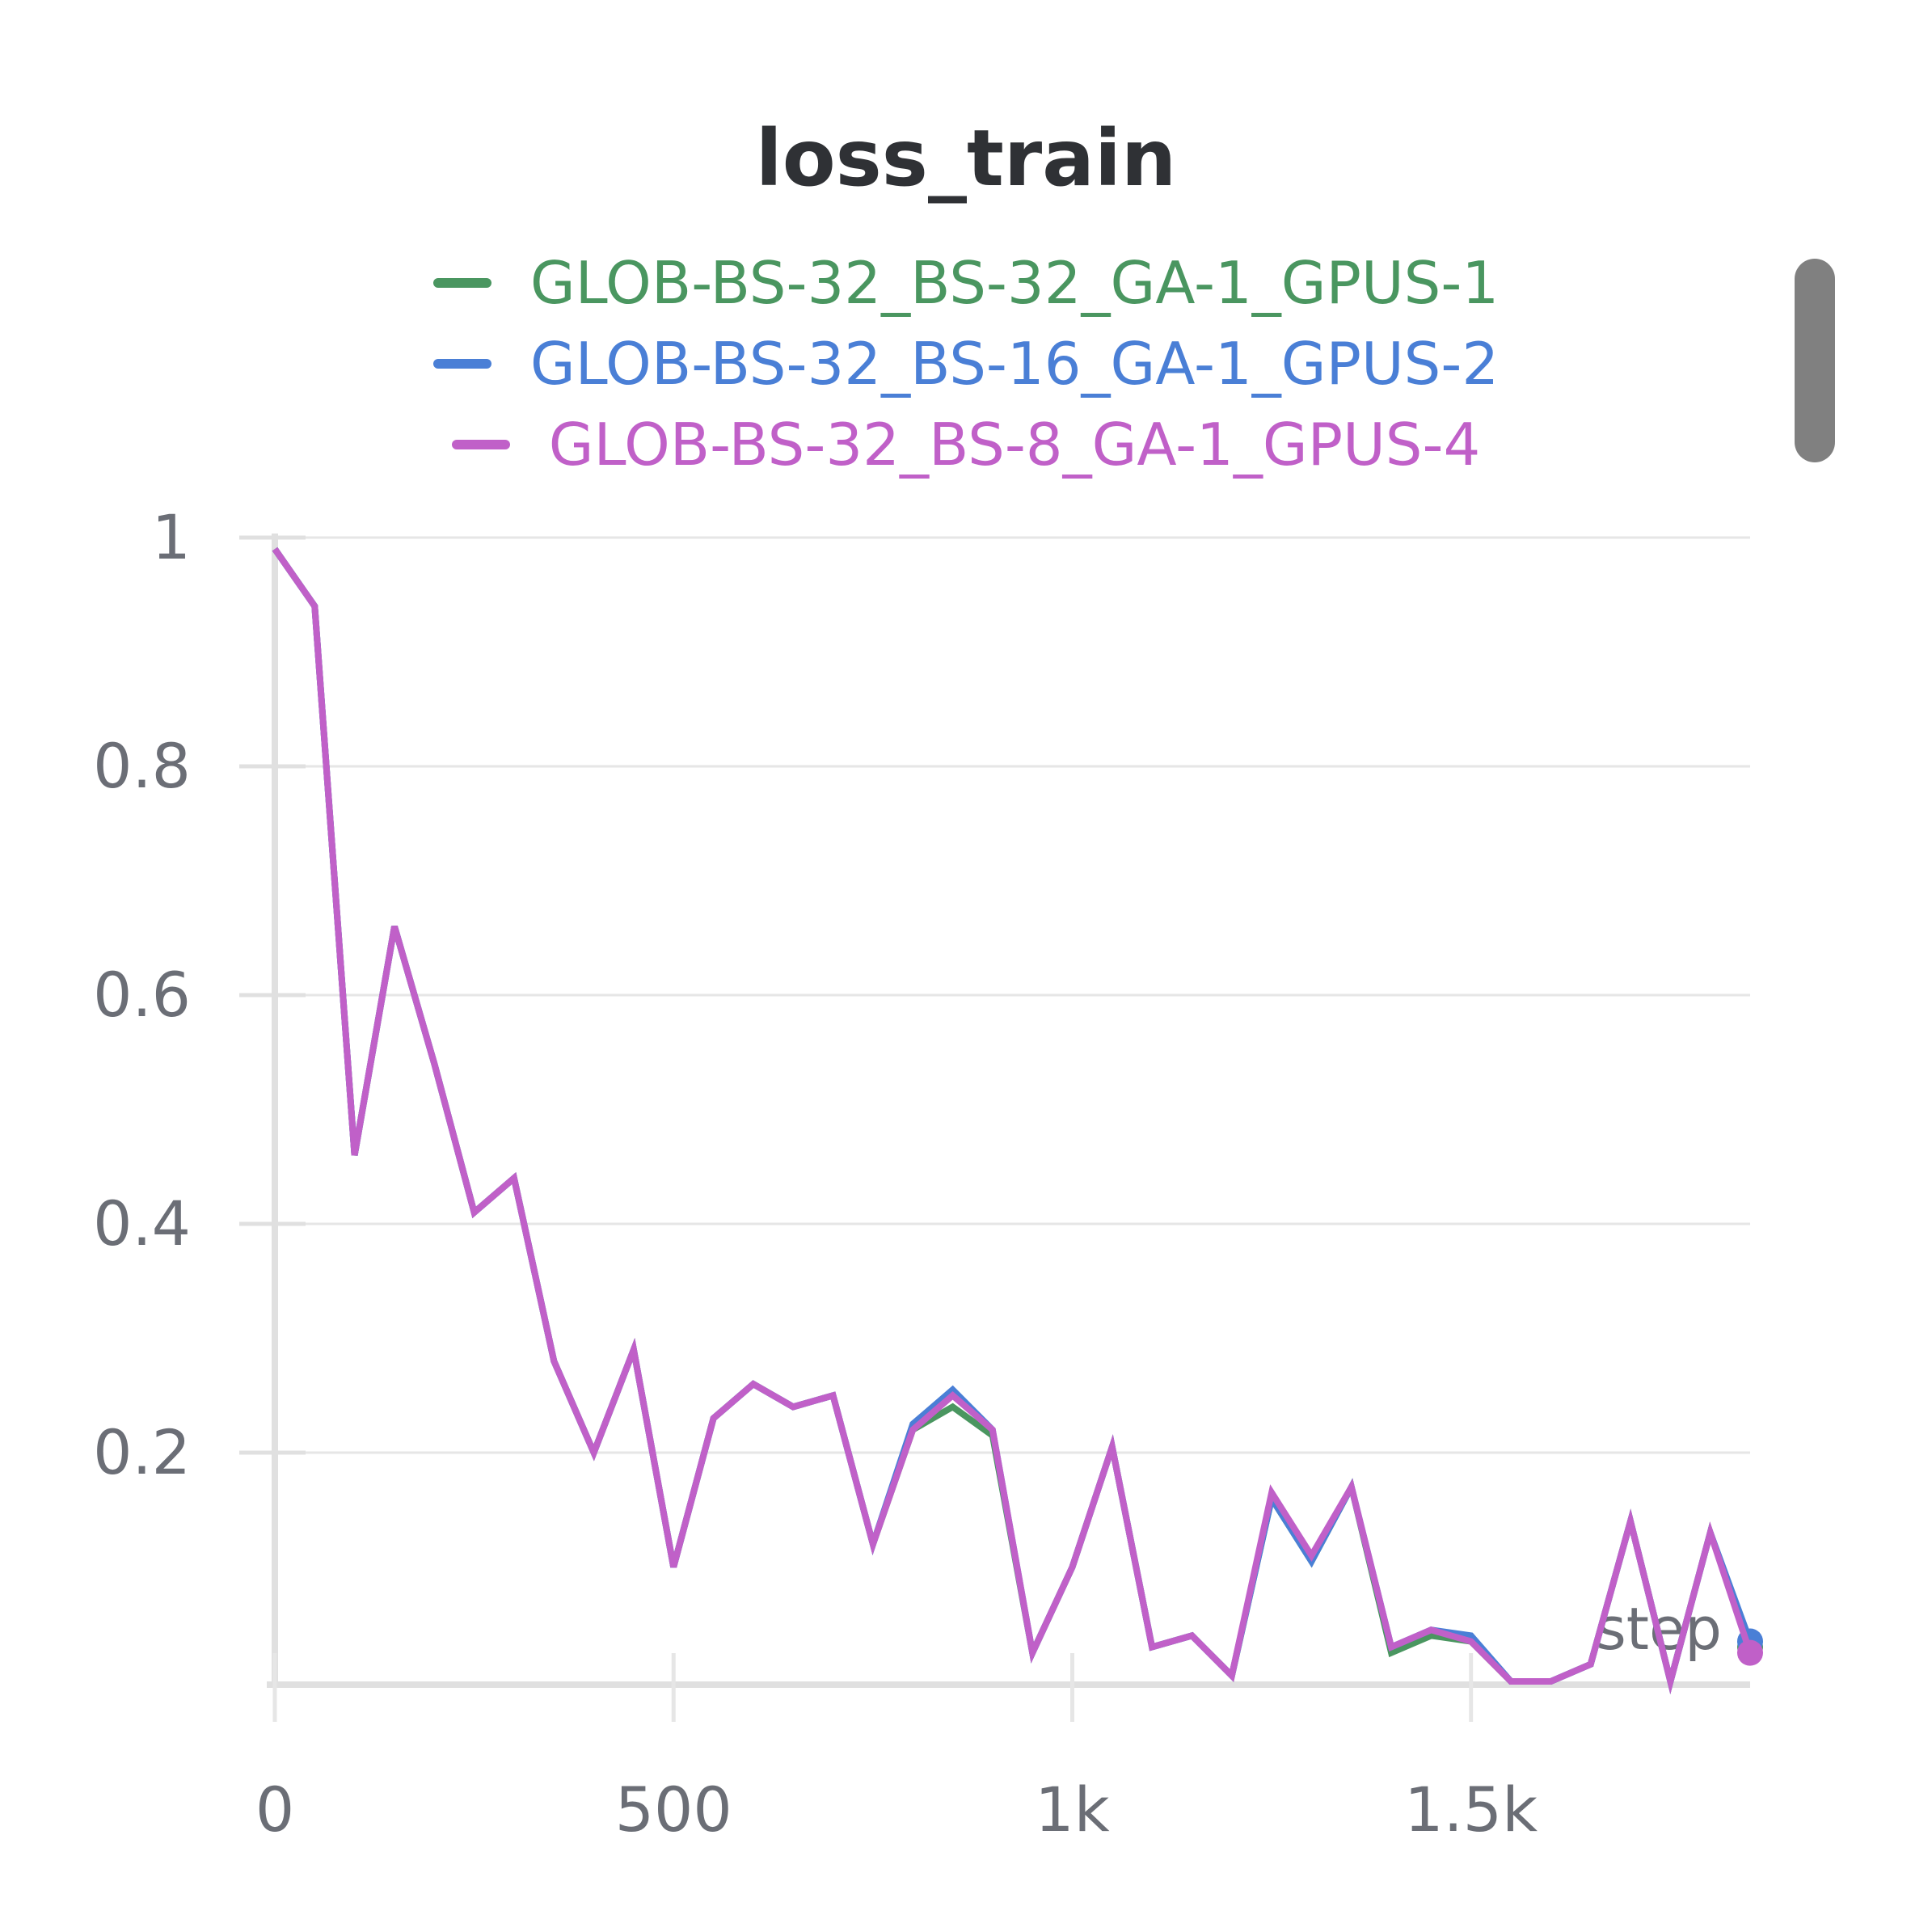 This screenshot has width=1932, height=1932. I want to click on chart-title: loss_train, so click(966, 158).